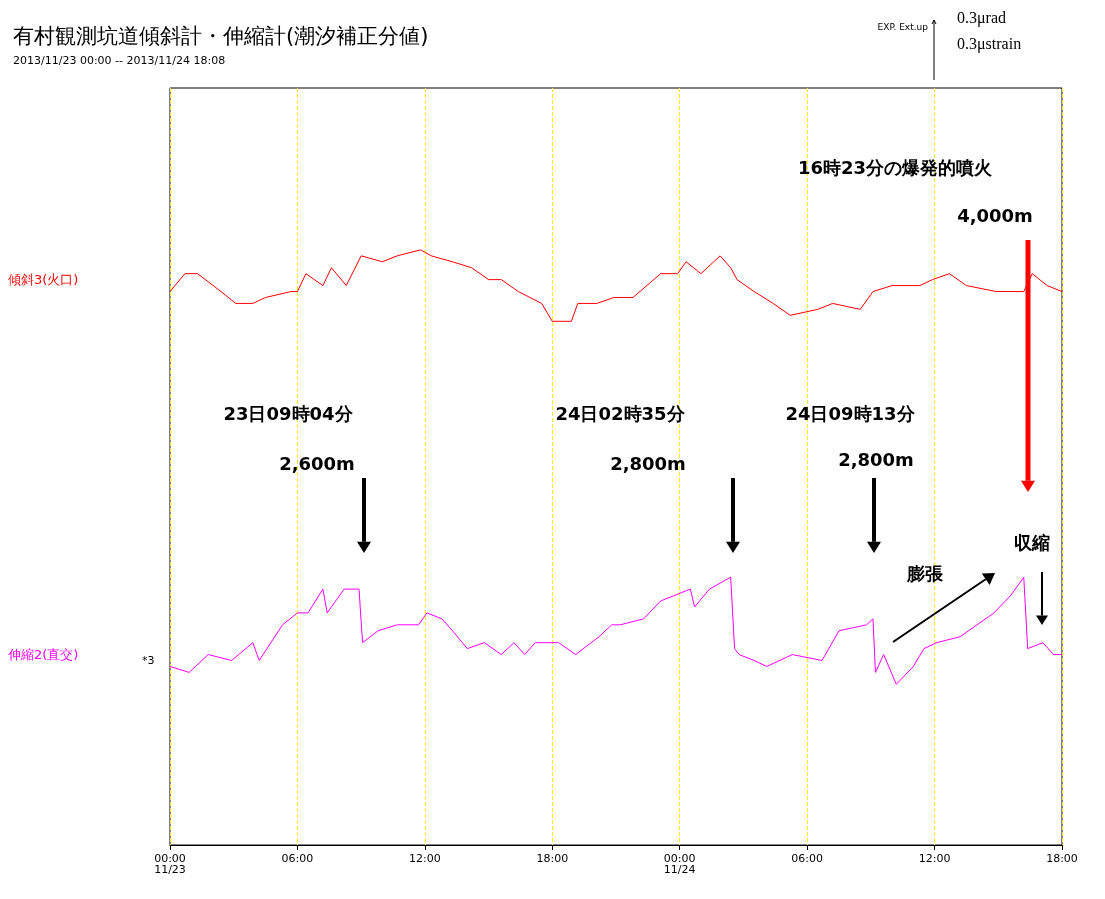  Describe the element at coordinates (317, 463) in the screenshot. I see `annotation: 2,600m` at that location.